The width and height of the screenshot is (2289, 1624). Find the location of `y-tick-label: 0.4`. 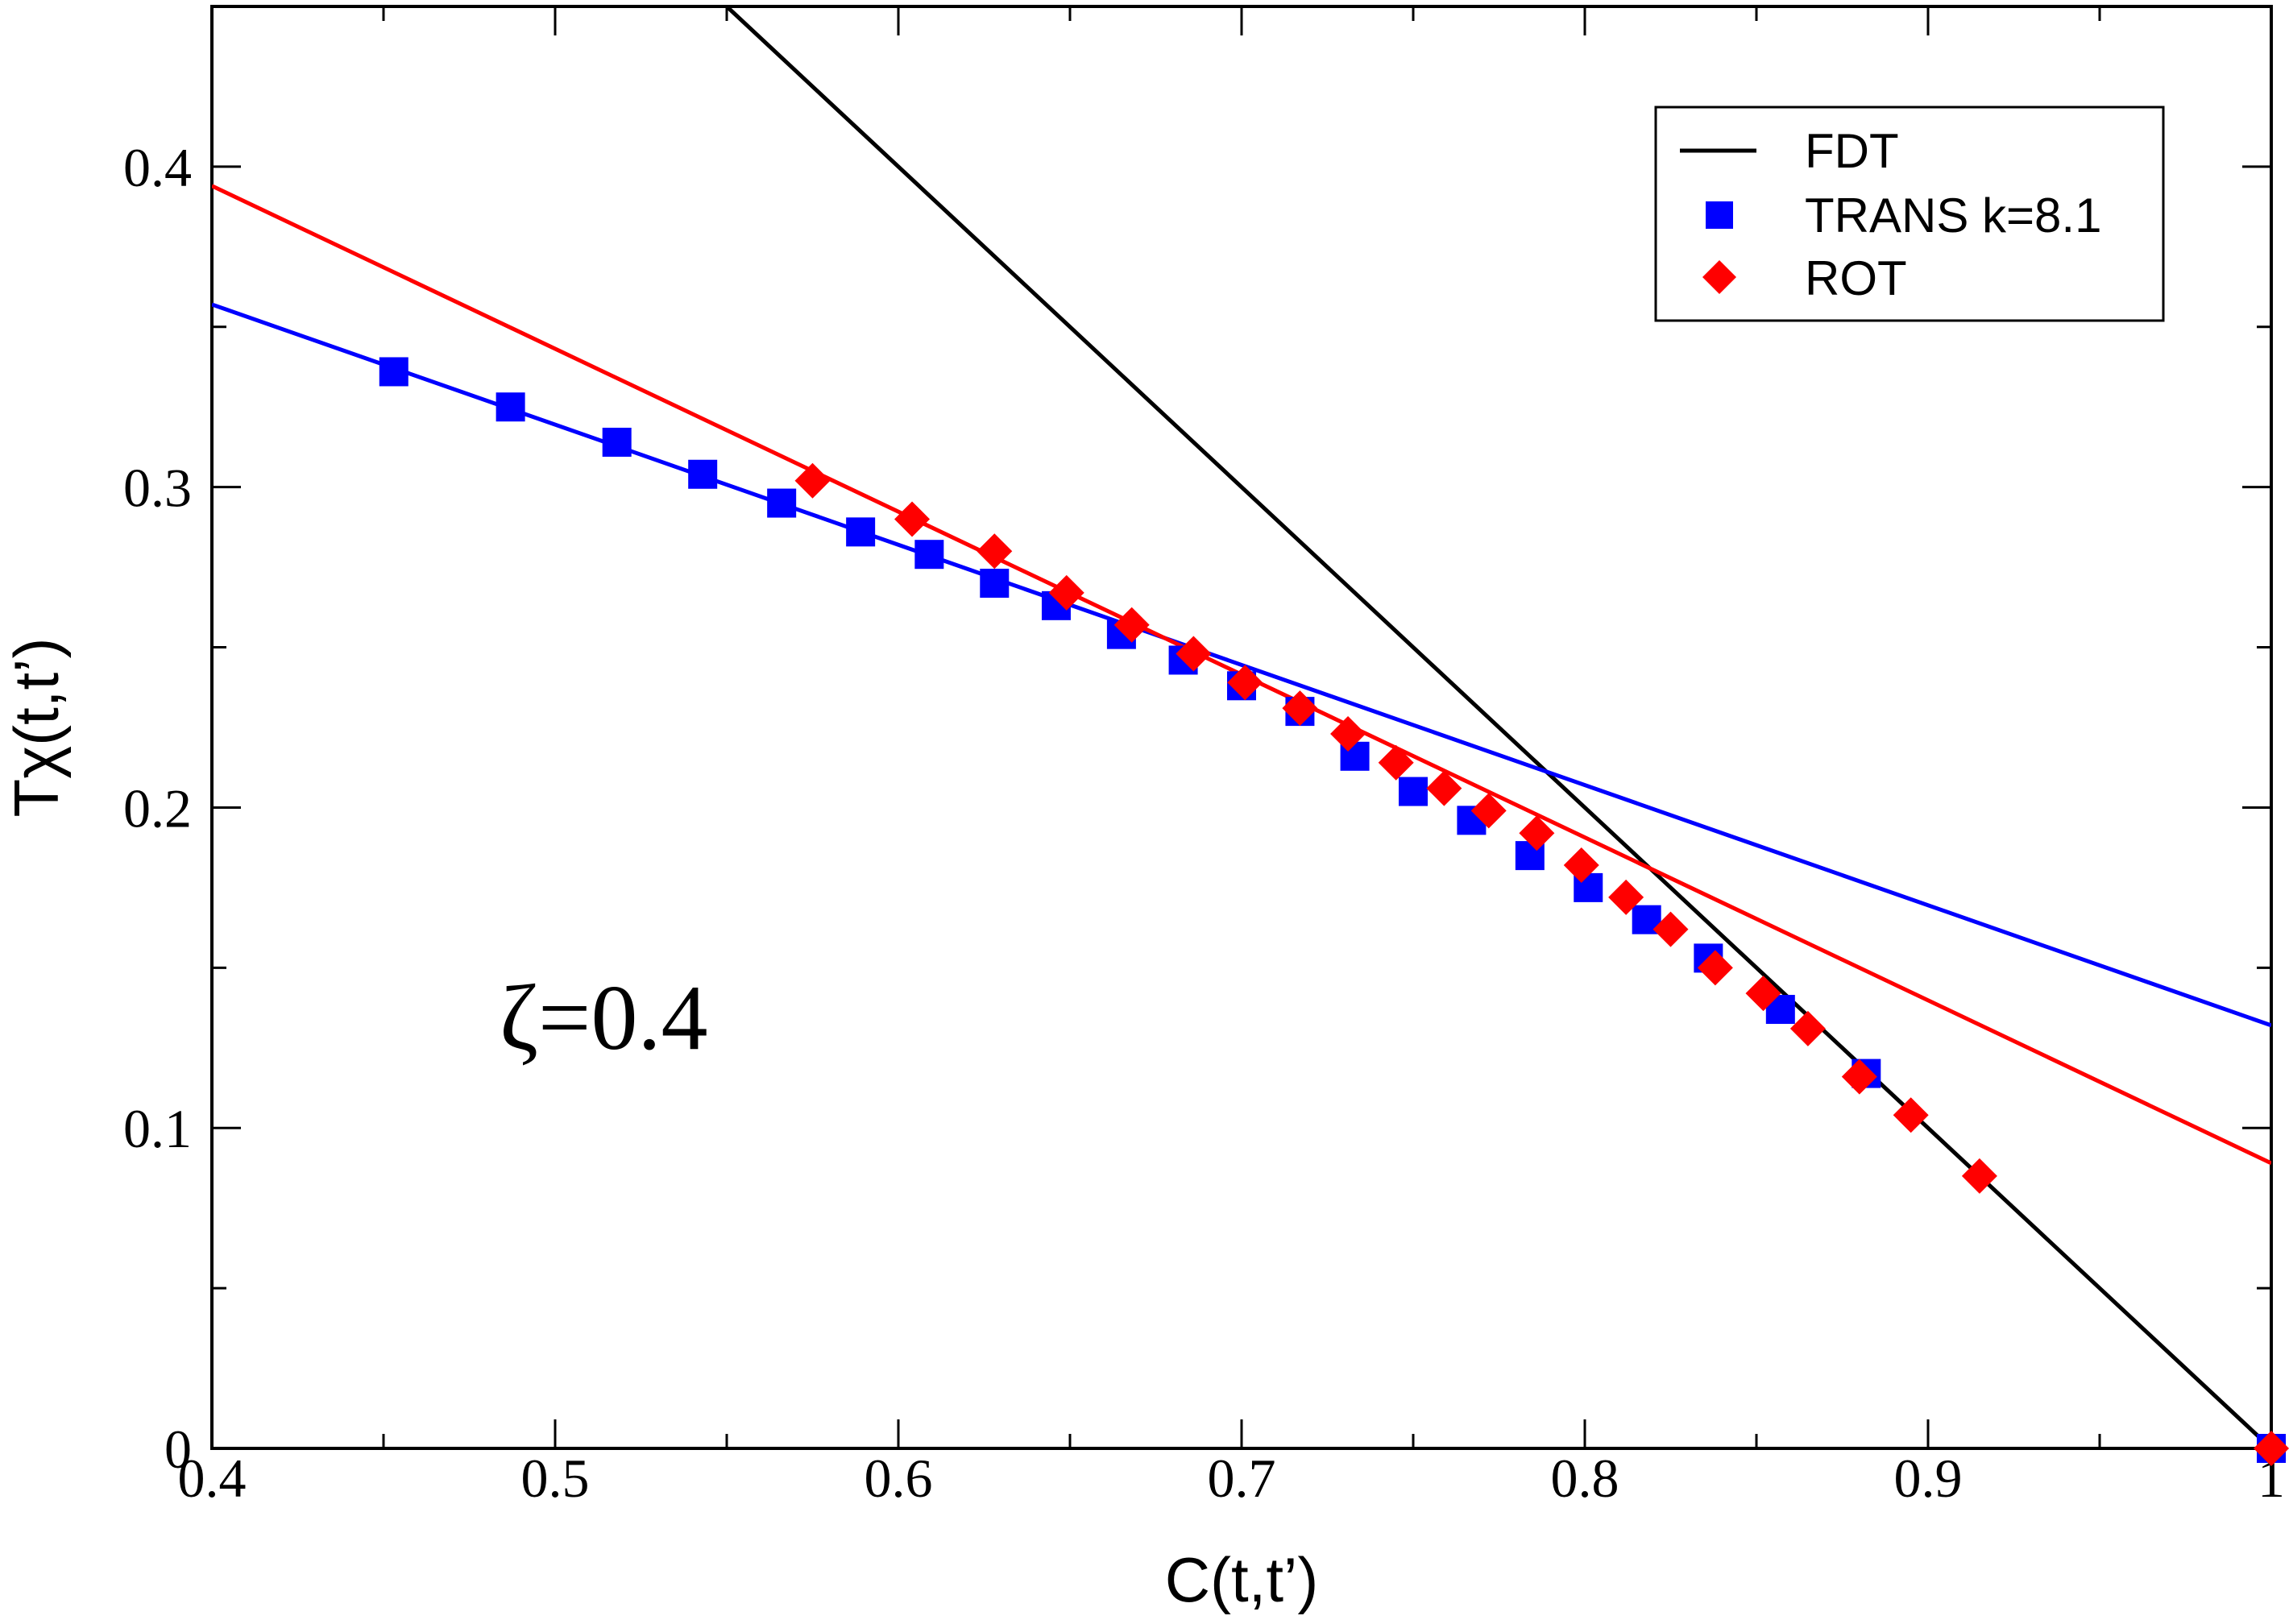

y-tick-label: 0.4 is located at coordinates (157, 168).